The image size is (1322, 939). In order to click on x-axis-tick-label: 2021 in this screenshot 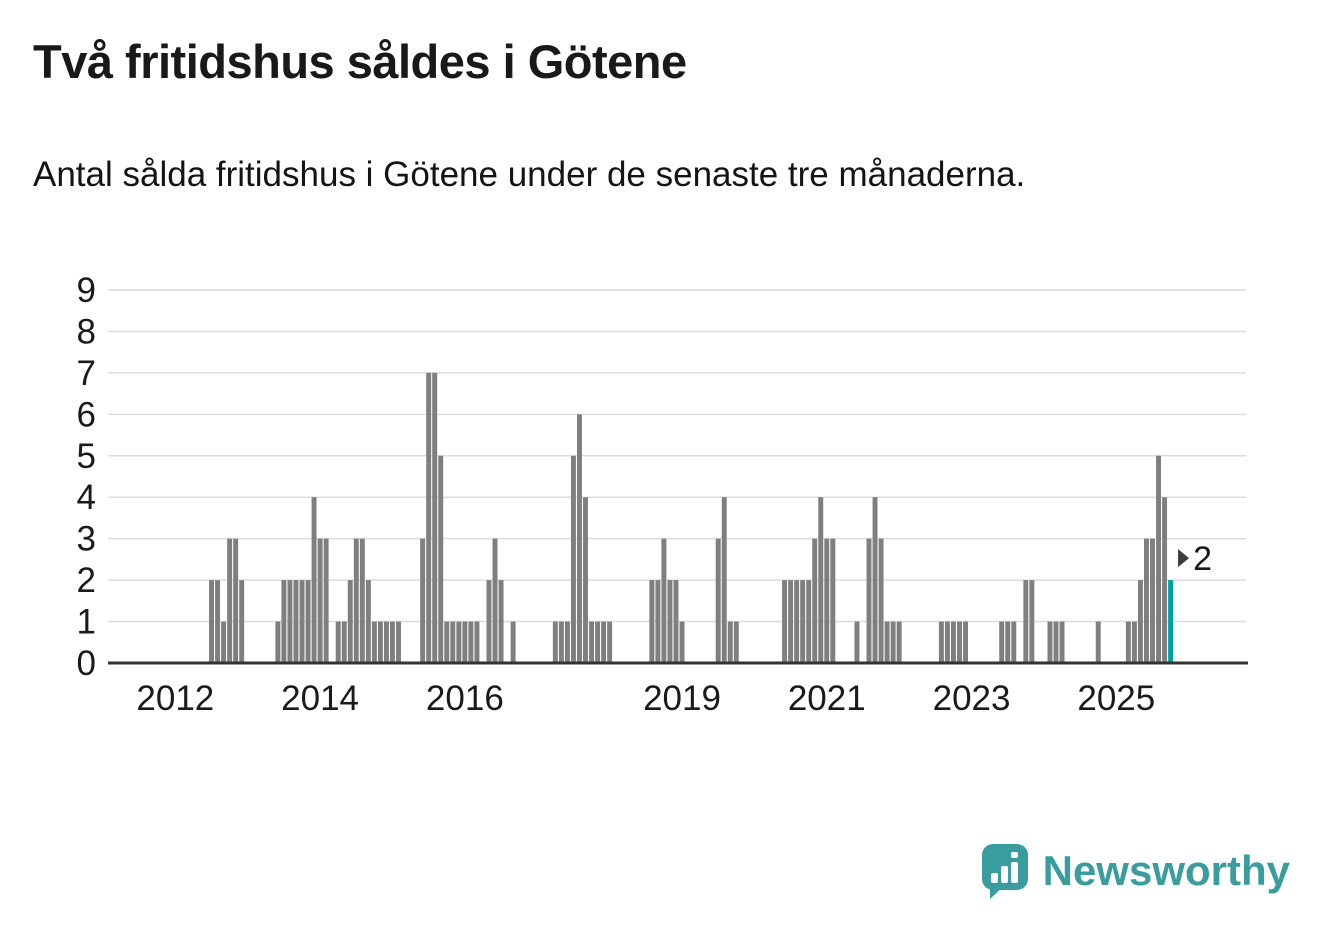, I will do `click(827, 698)`.